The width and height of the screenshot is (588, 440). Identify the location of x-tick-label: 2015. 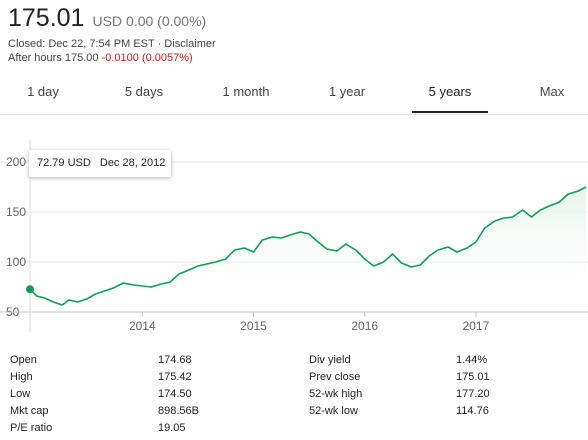
(253, 326).